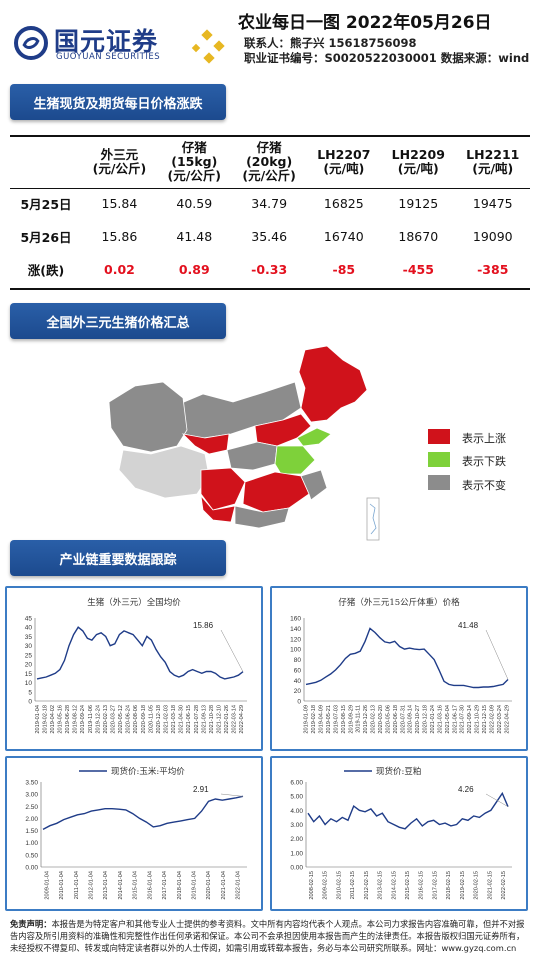 This screenshot has height=960, width=540. Describe the element at coordinates (262, 517) in the screenshot. I see `map-region-guangdong` at that location.